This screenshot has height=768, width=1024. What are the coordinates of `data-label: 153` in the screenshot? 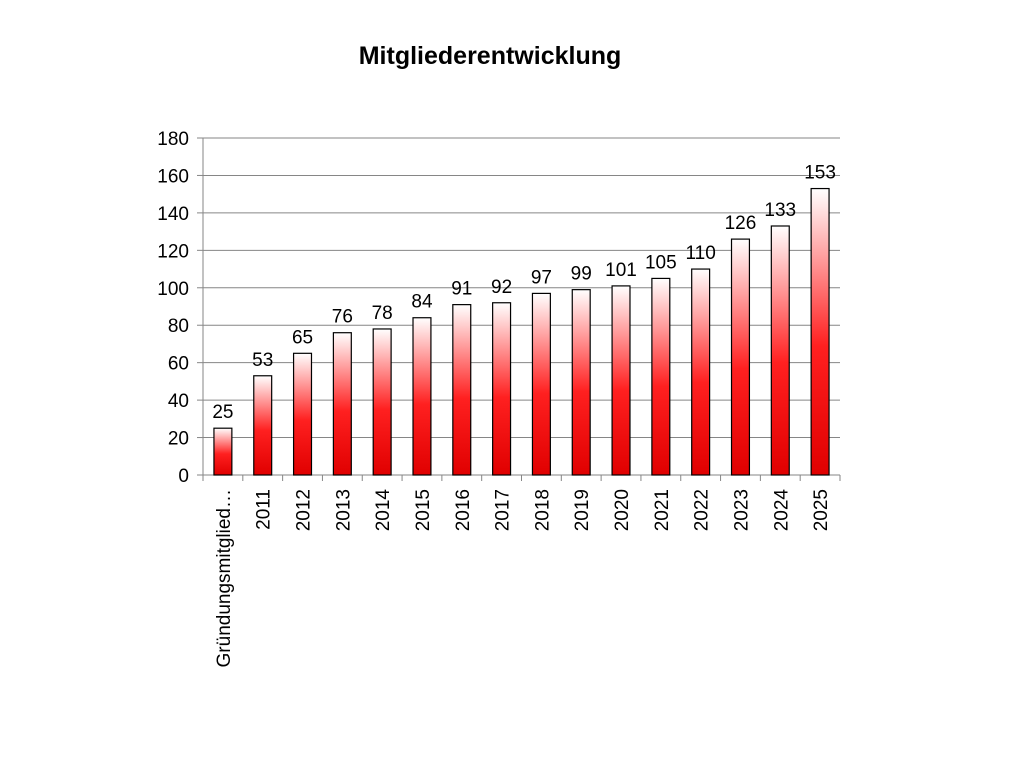 It's located at (820, 173).